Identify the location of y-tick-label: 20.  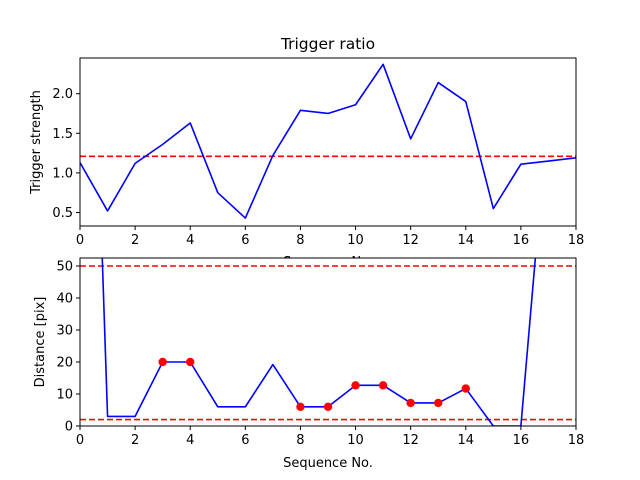
(64, 363).